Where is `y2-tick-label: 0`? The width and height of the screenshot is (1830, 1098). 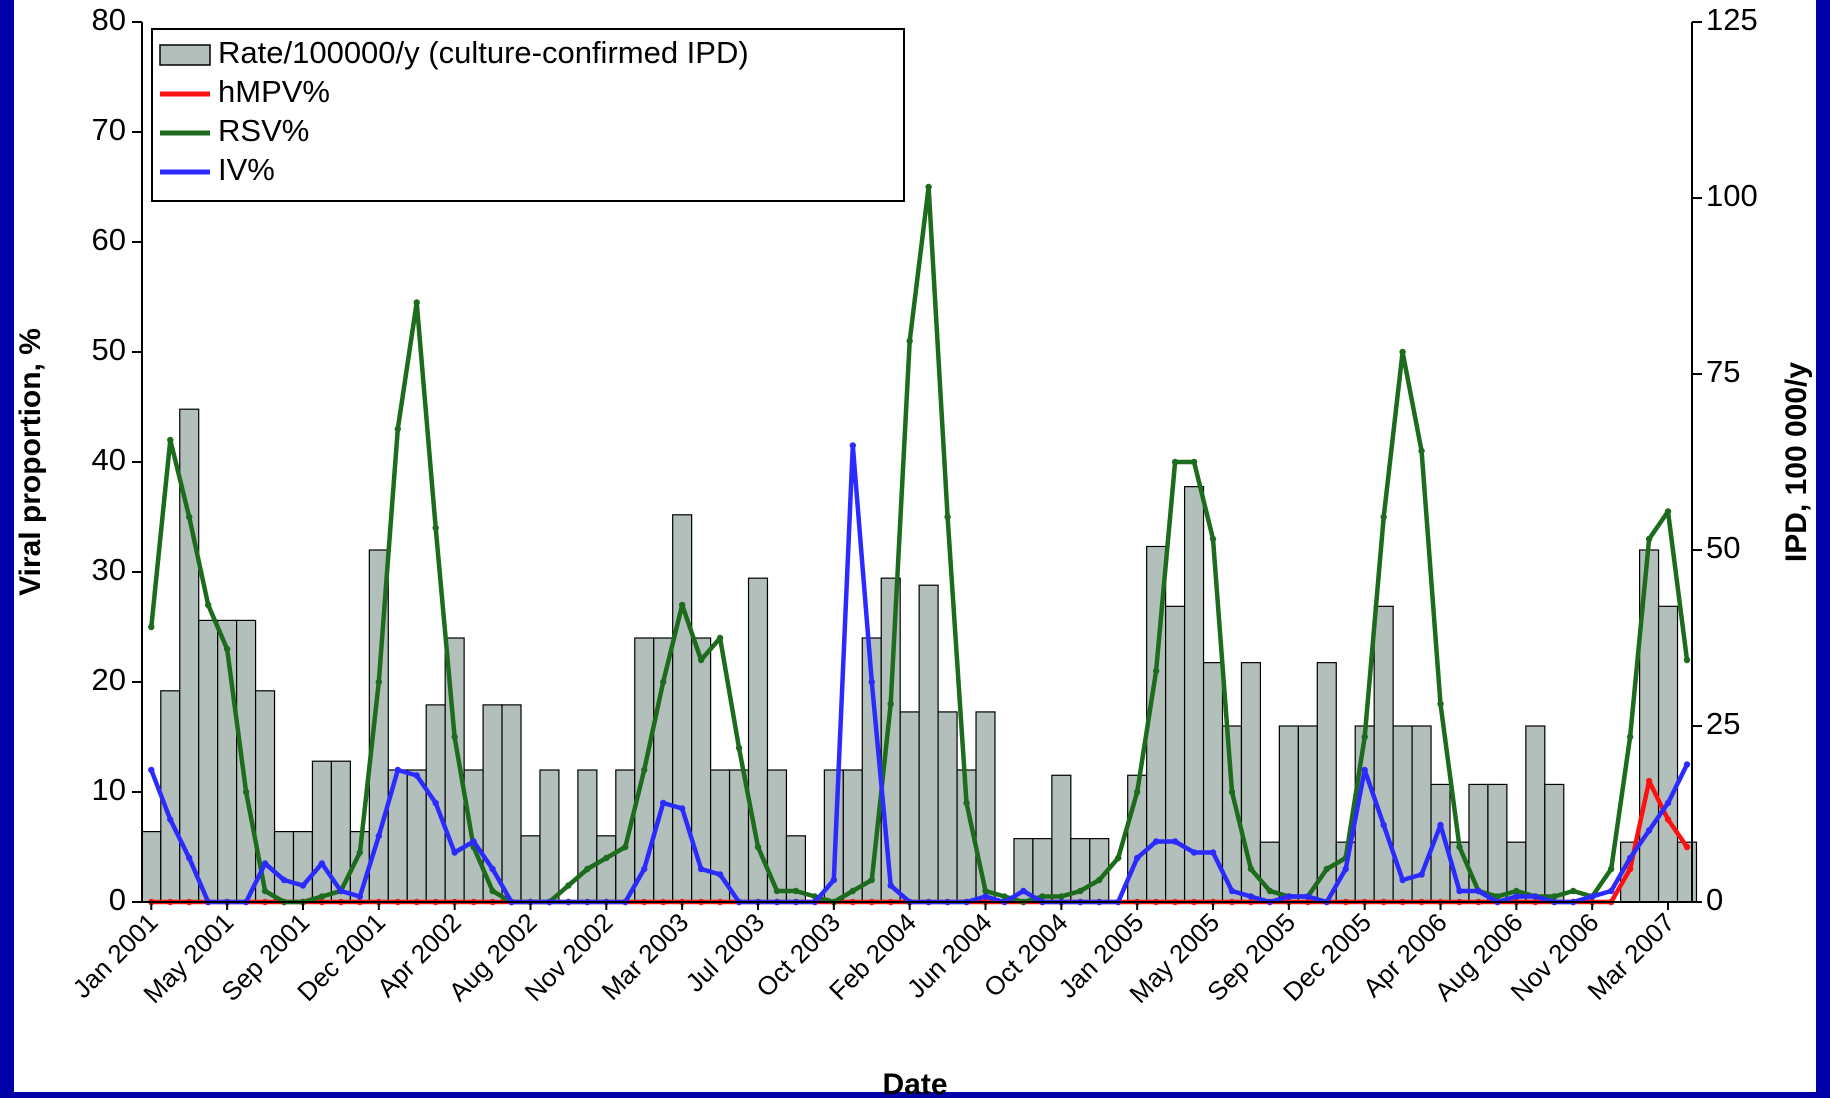 y2-tick-label: 0 is located at coordinates (1714, 899).